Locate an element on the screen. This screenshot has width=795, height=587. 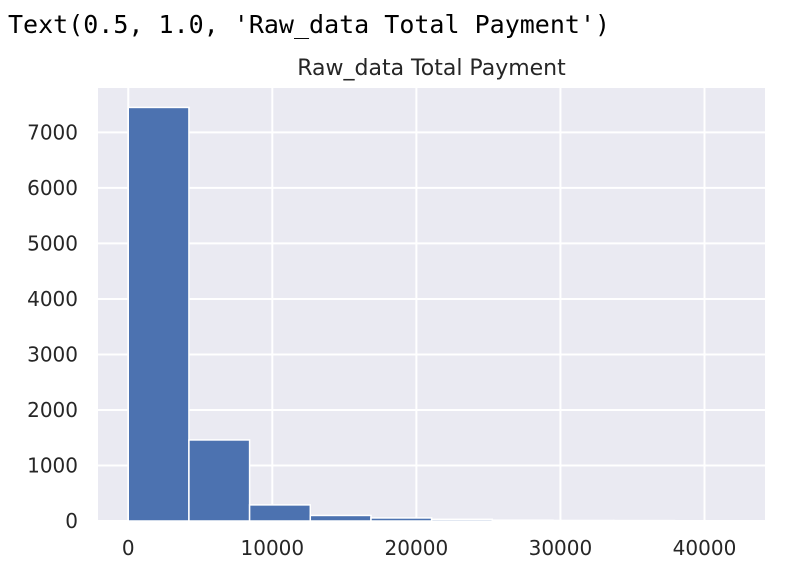
cell-output-text: Text(0.5, 1.0, 'Raw_data Total Payment') is located at coordinates (309, 24).